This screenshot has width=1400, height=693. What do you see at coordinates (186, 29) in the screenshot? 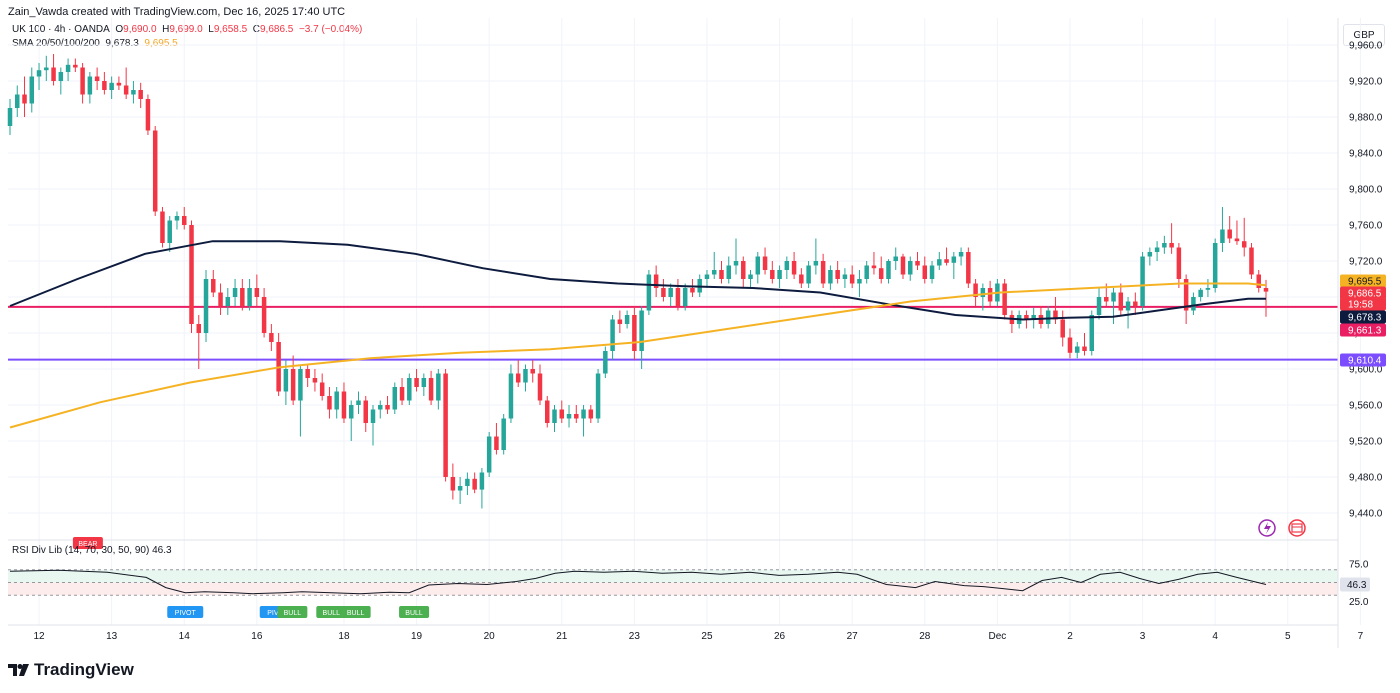
I see `high-value: 9,699.0` at bounding box center [186, 29].